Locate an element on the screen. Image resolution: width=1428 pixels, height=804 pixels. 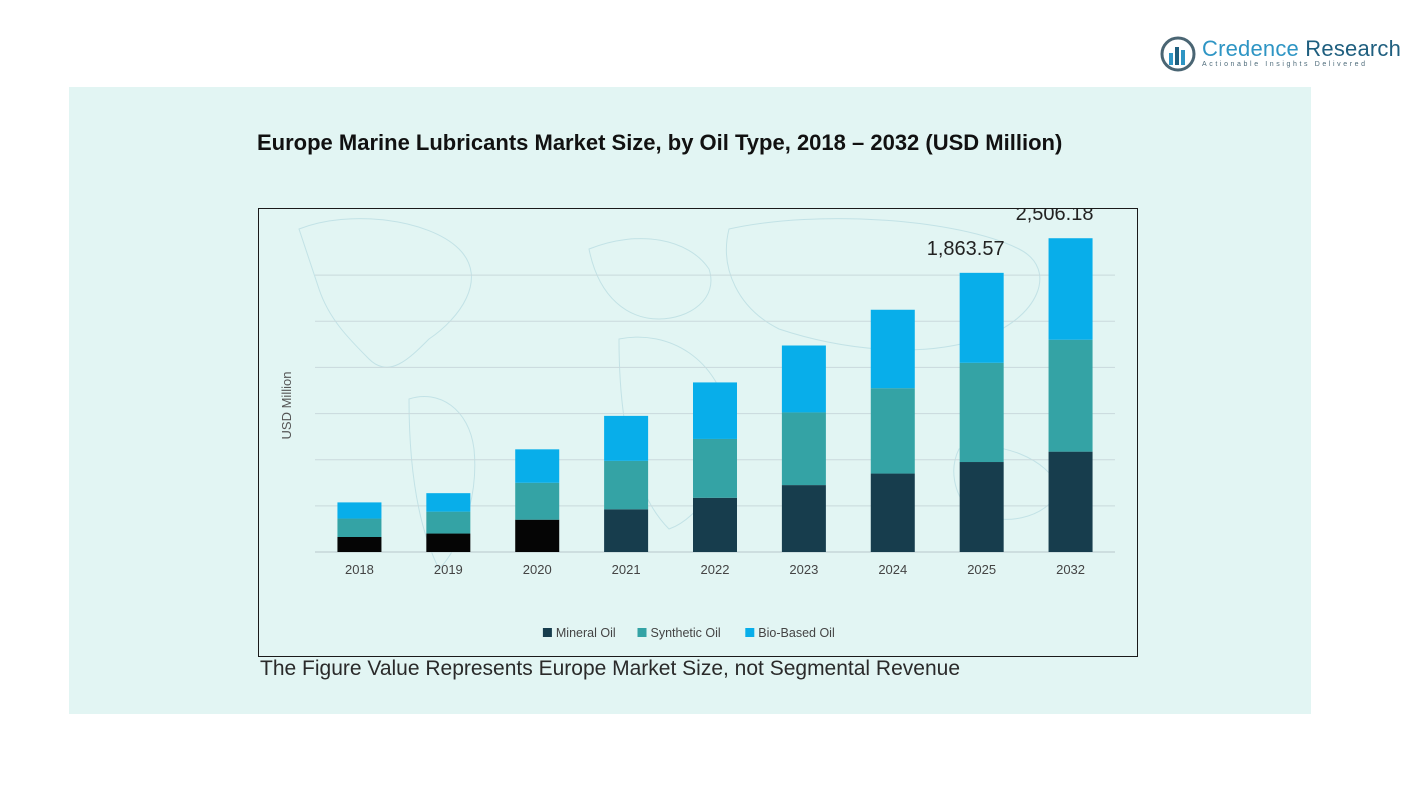
x-tick-label: 2021 is located at coordinates (626, 569).